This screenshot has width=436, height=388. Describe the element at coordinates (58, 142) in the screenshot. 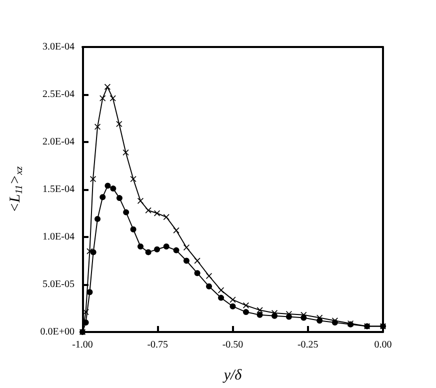

I see `y-tick-label: 2.0E-04` at that location.